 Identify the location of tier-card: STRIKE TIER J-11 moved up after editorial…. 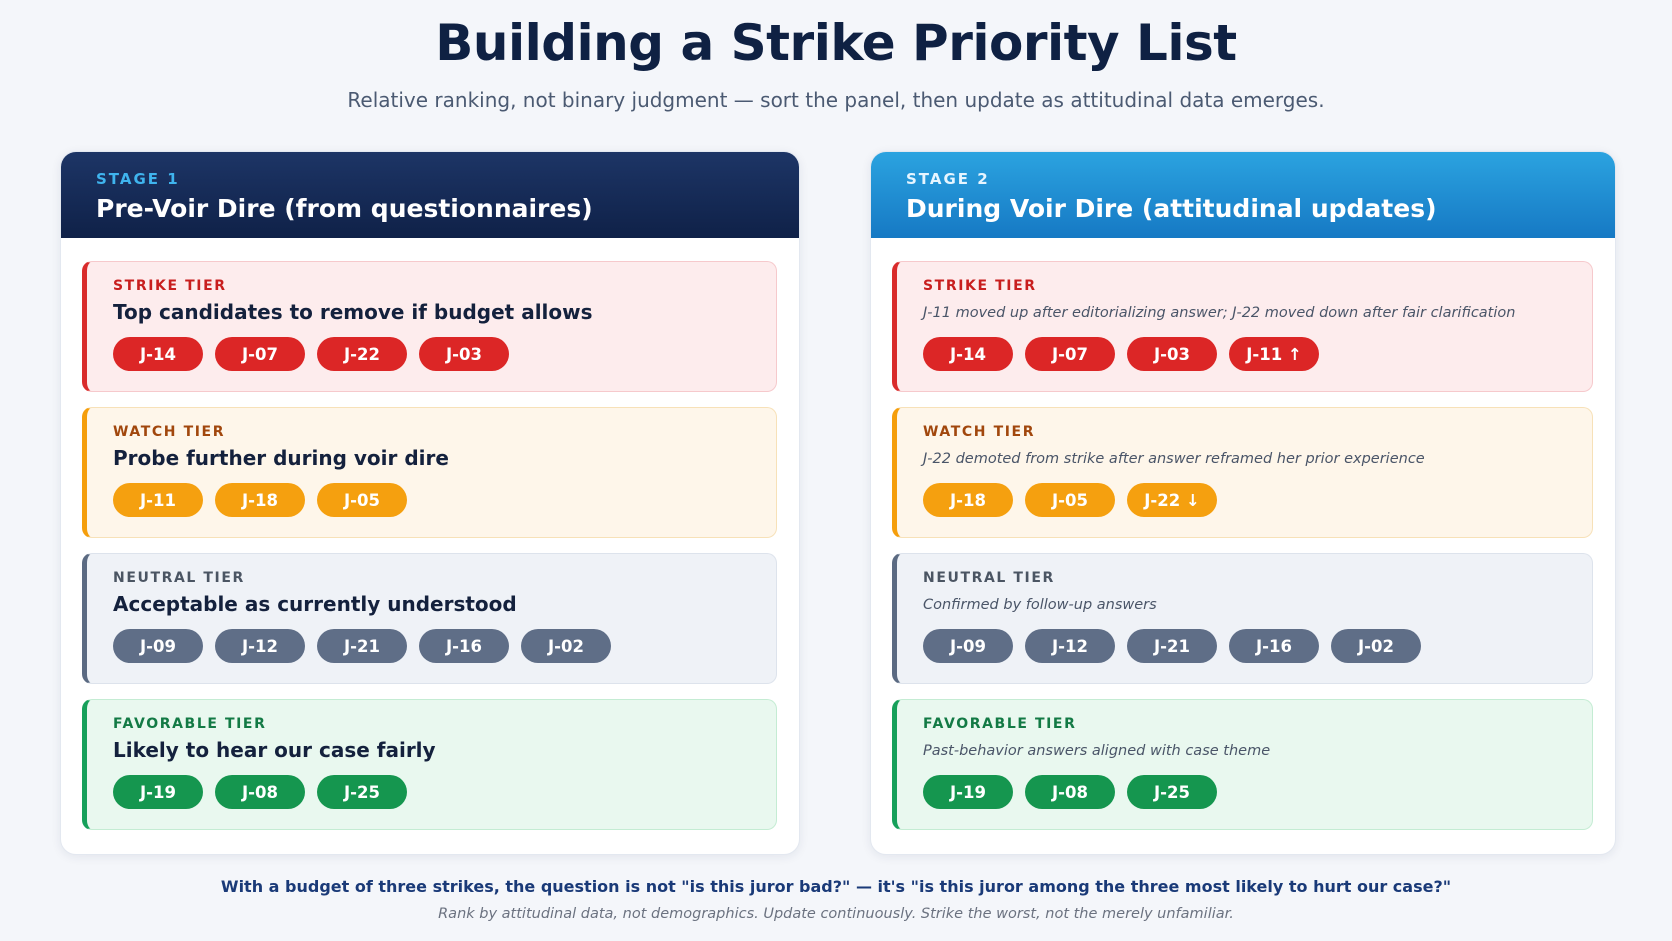
(1242, 326).